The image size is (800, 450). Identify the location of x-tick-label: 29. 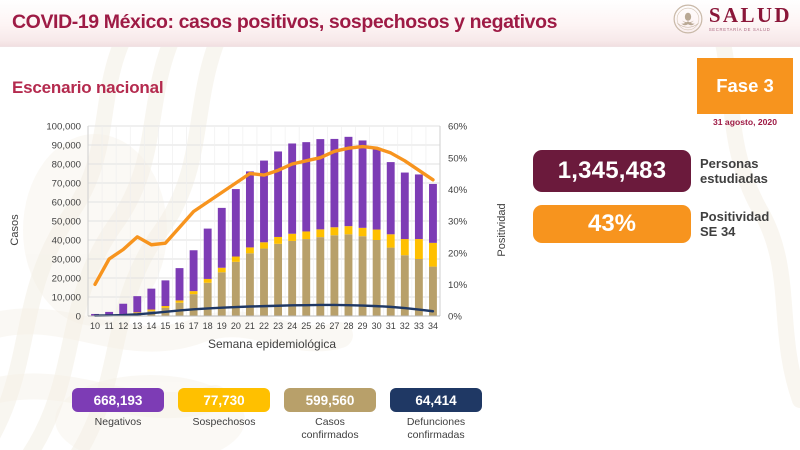
(363, 326).